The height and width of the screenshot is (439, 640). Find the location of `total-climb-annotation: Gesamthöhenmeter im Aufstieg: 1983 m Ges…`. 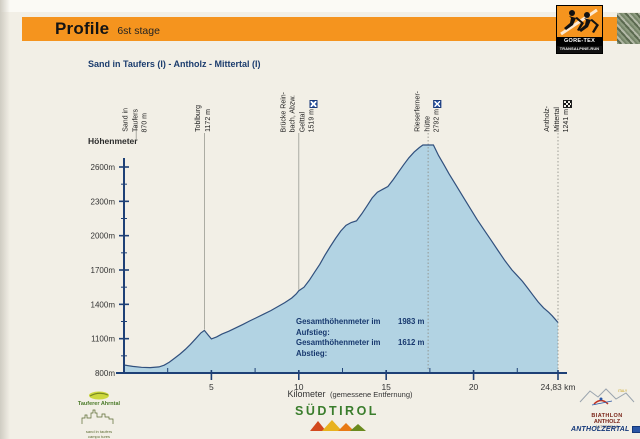

total-climb-annotation: Gesamthöhenmeter im Aufstieg: 1983 m Ges… is located at coordinates (360, 338).